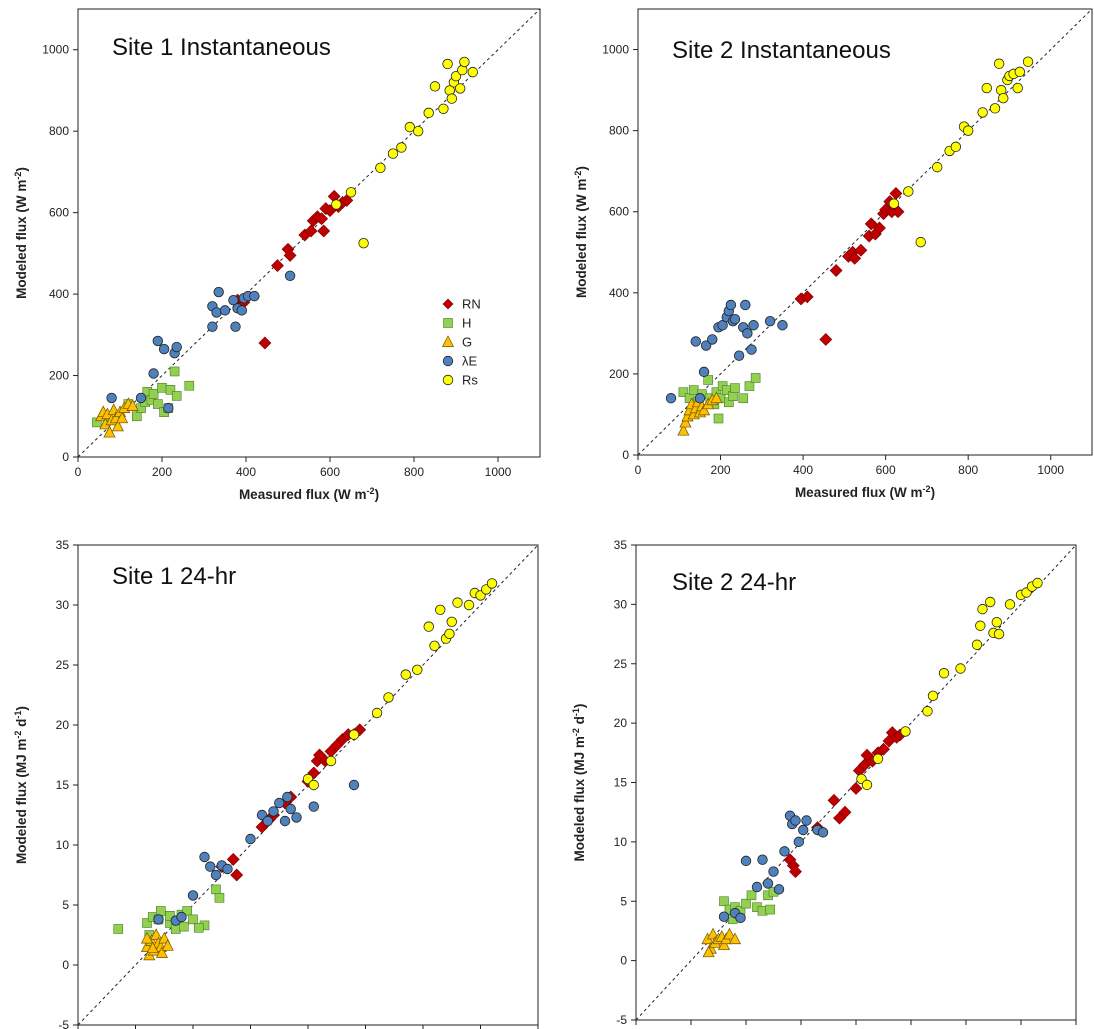 The height and width of the screenshot is (1029, 1094). I want to click on y-tick-label: 10, so click(63, 845).